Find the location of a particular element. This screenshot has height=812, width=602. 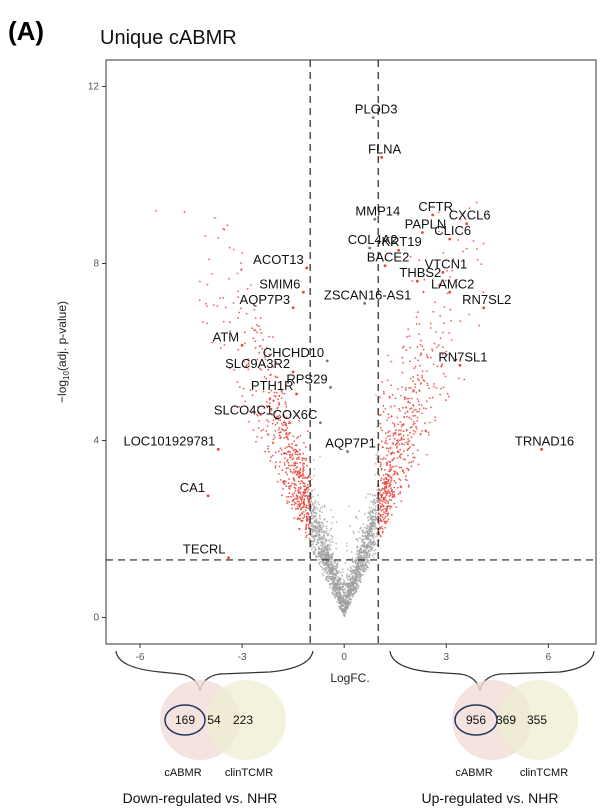

gene-label: CHCHD10 is located at coordinates (293, 352).